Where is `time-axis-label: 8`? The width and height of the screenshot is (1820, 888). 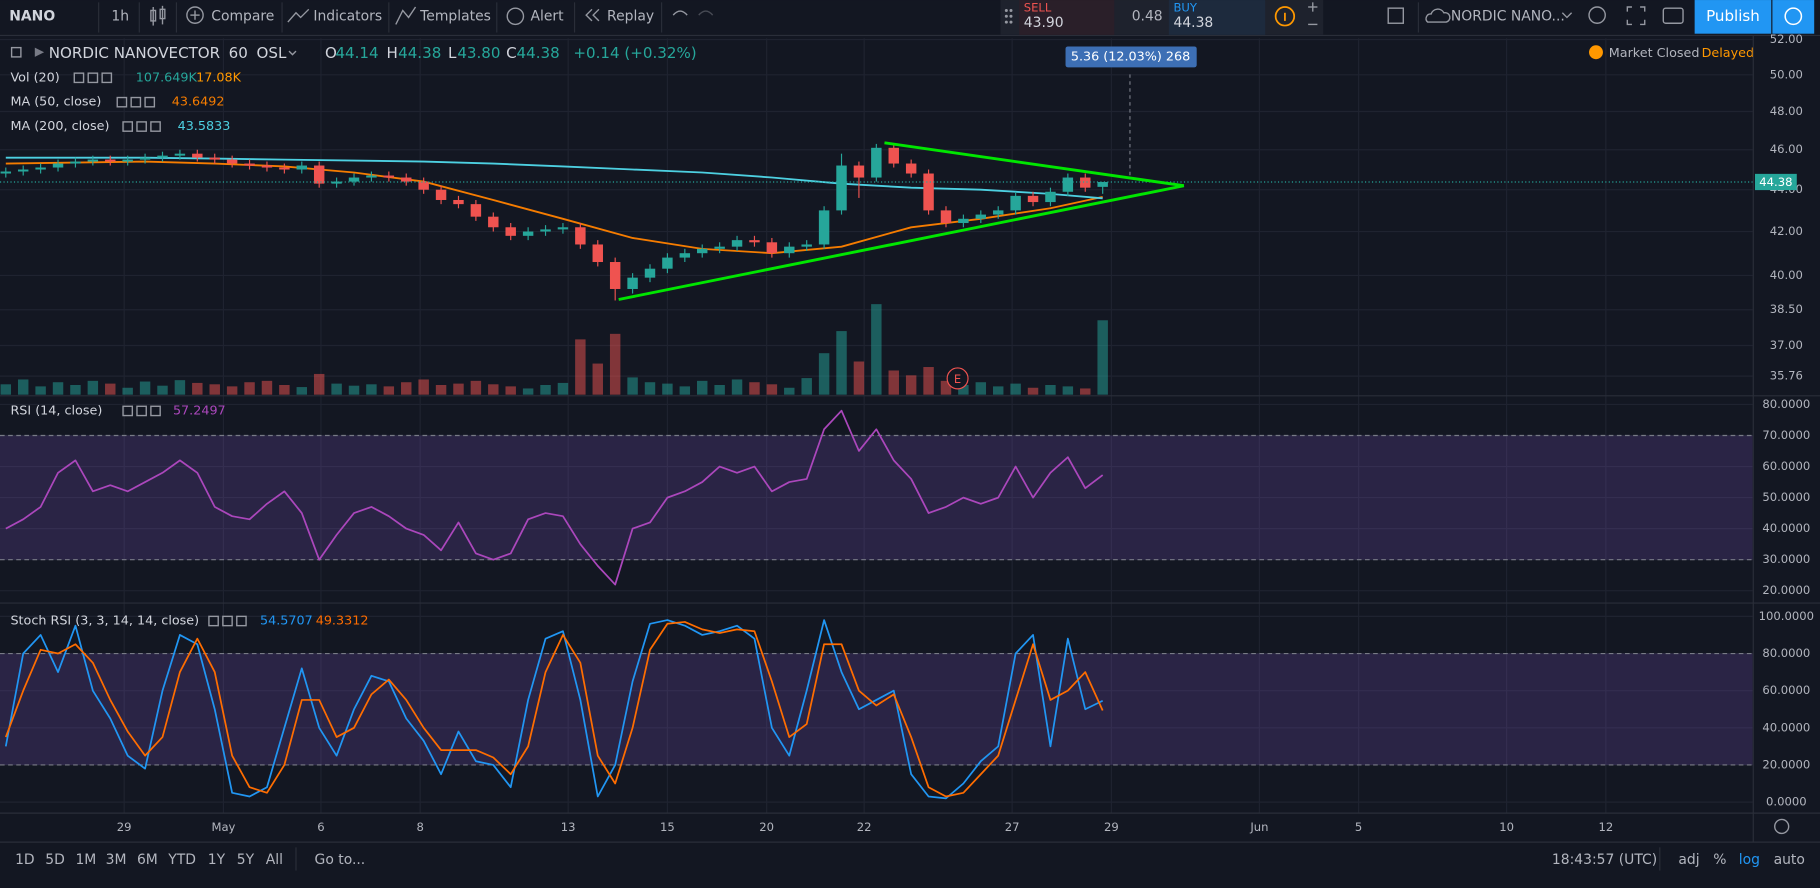
time-axis-label: 8 is located at coordinates (419, 827).